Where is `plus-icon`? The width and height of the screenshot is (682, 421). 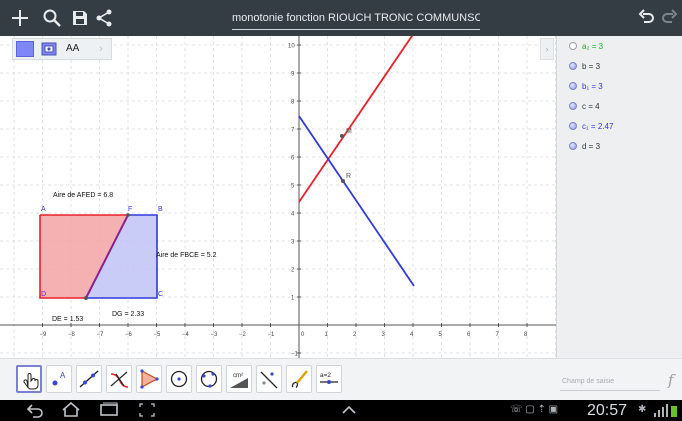
plus-icon is located at coordinates (20, 18).